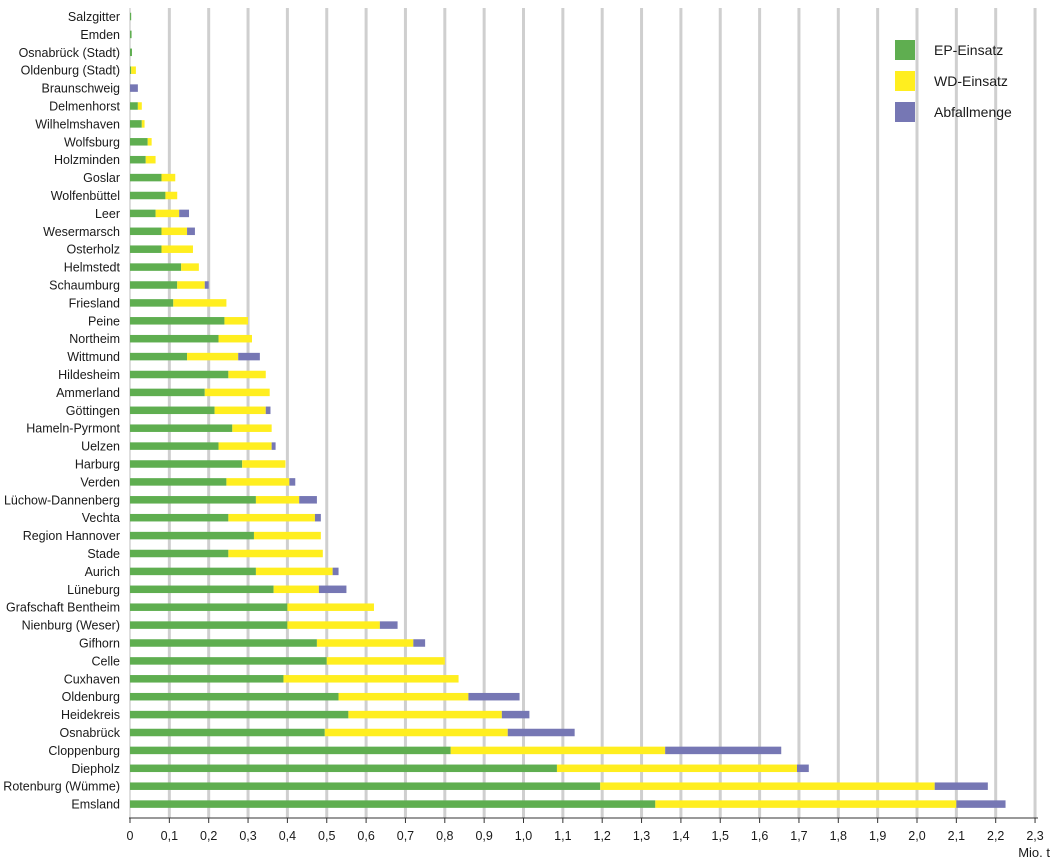 The width and height of the screenshot is (1056, 864). I want to click on category-label: Diepholz, so click(95, 769).